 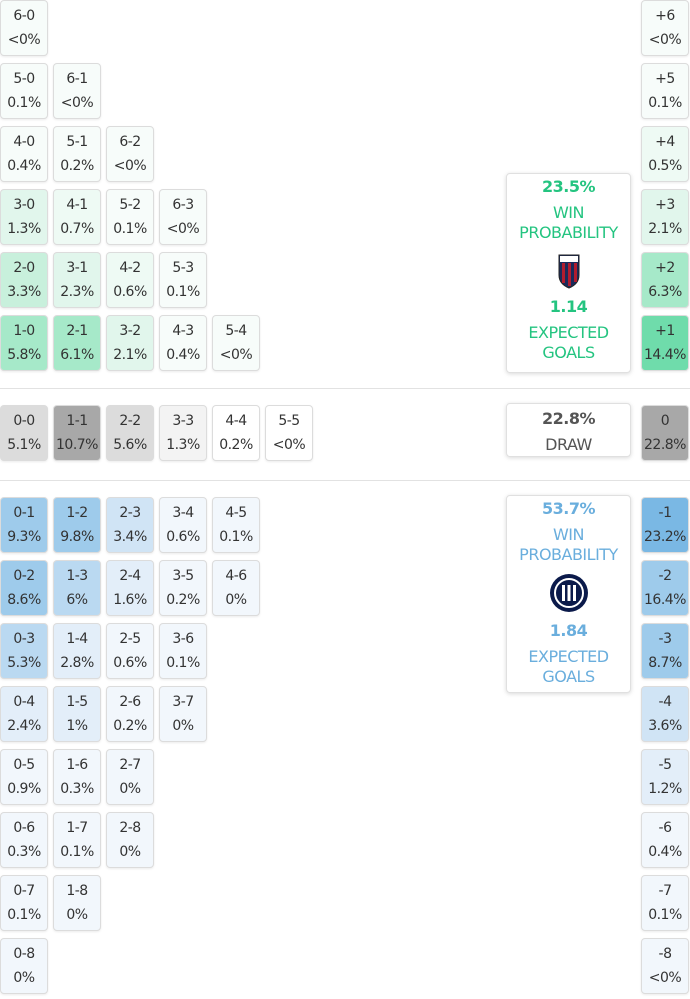 What do you see at coordinates (130, 205) in the screenshot?
I see `score-label: 5-2` at bounding box center [130, 205].